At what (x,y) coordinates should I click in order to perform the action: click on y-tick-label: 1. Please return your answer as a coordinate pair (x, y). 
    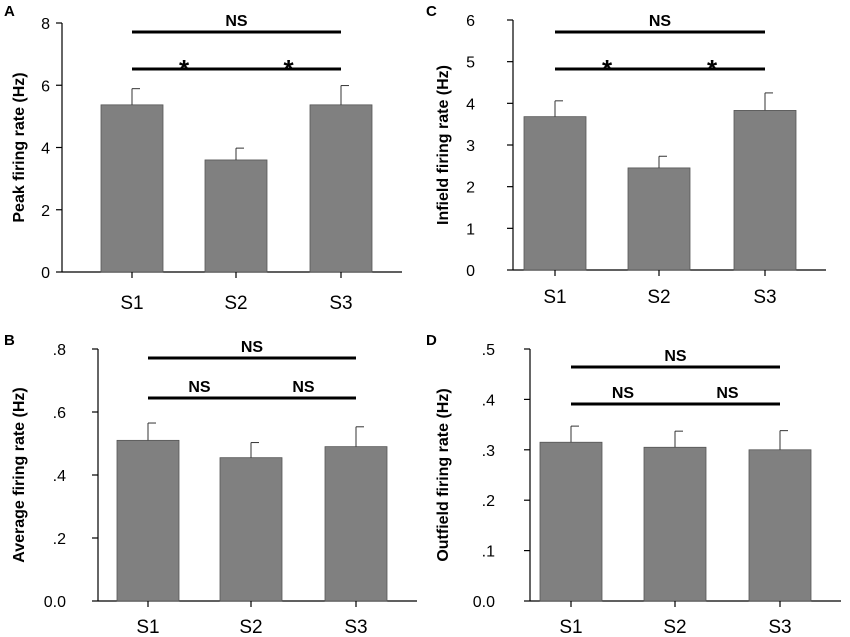
    Looking at the image, I should click on (470, 229).